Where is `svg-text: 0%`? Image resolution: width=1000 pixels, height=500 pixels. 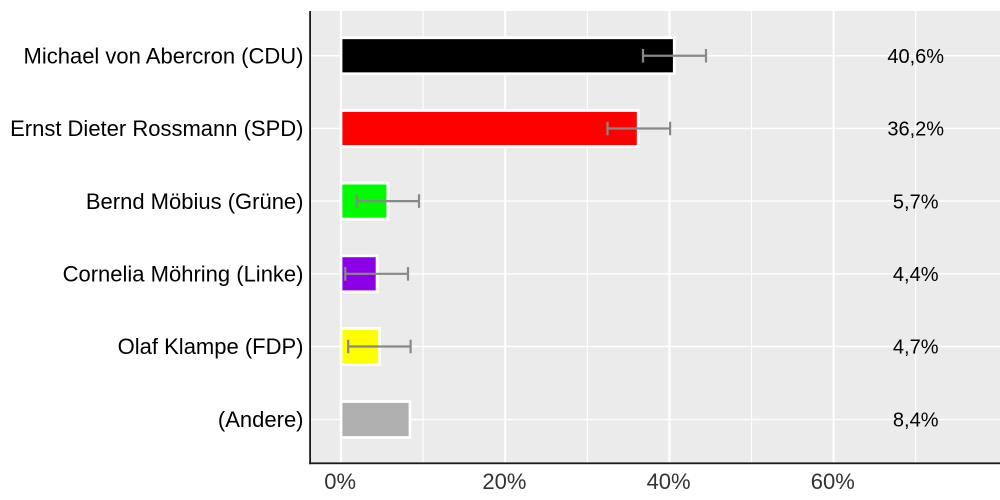 svg-text: 0% is located at coordinates (340, 481).